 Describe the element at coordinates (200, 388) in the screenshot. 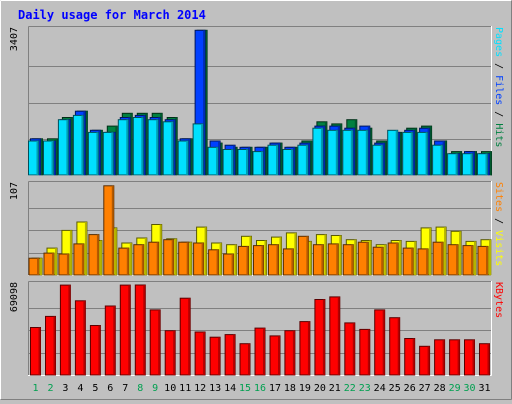

I see `x-tick-label-12: 12` at that location.